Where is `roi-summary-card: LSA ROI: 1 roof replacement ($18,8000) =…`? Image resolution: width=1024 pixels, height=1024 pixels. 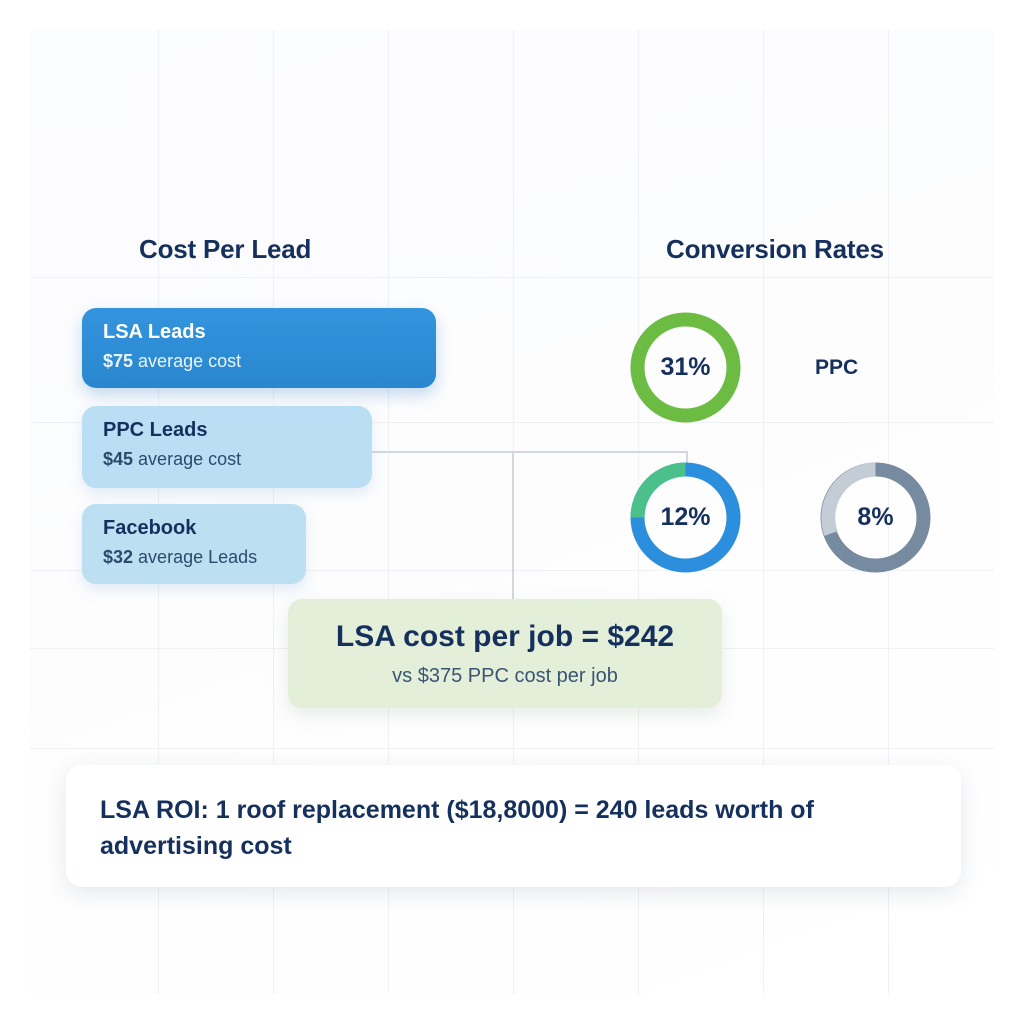
roi-summary-card: LSA ROI: 1 roof replacement ($18,8000) =… is located at coordinates (513, 826).